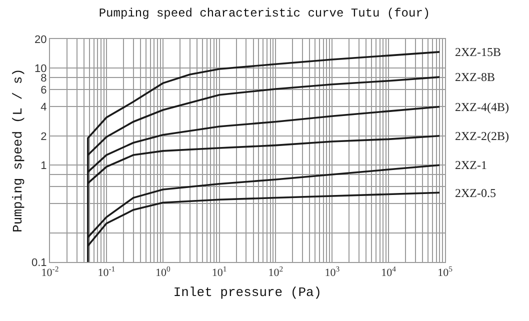 This screenshot has width=529, height=321. I want to click on y-axis-title: Pumping speed (L / s), so click(18, 150).